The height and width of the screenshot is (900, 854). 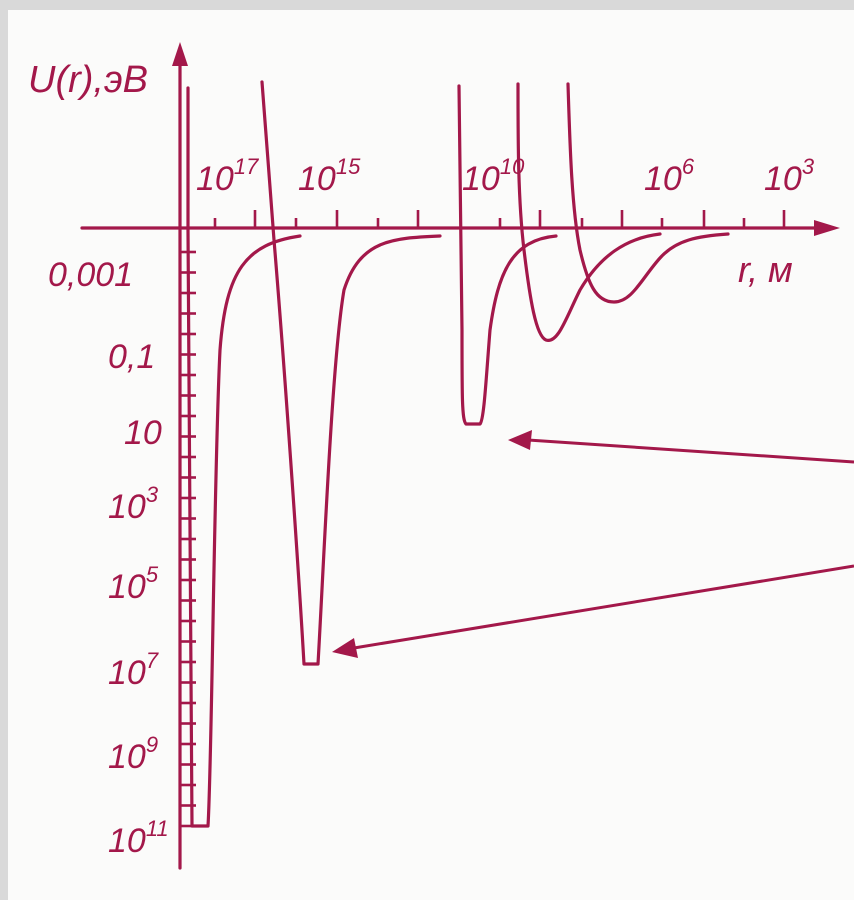 I want to click on x-axis-label: r, м, so click(x=765, y=269).